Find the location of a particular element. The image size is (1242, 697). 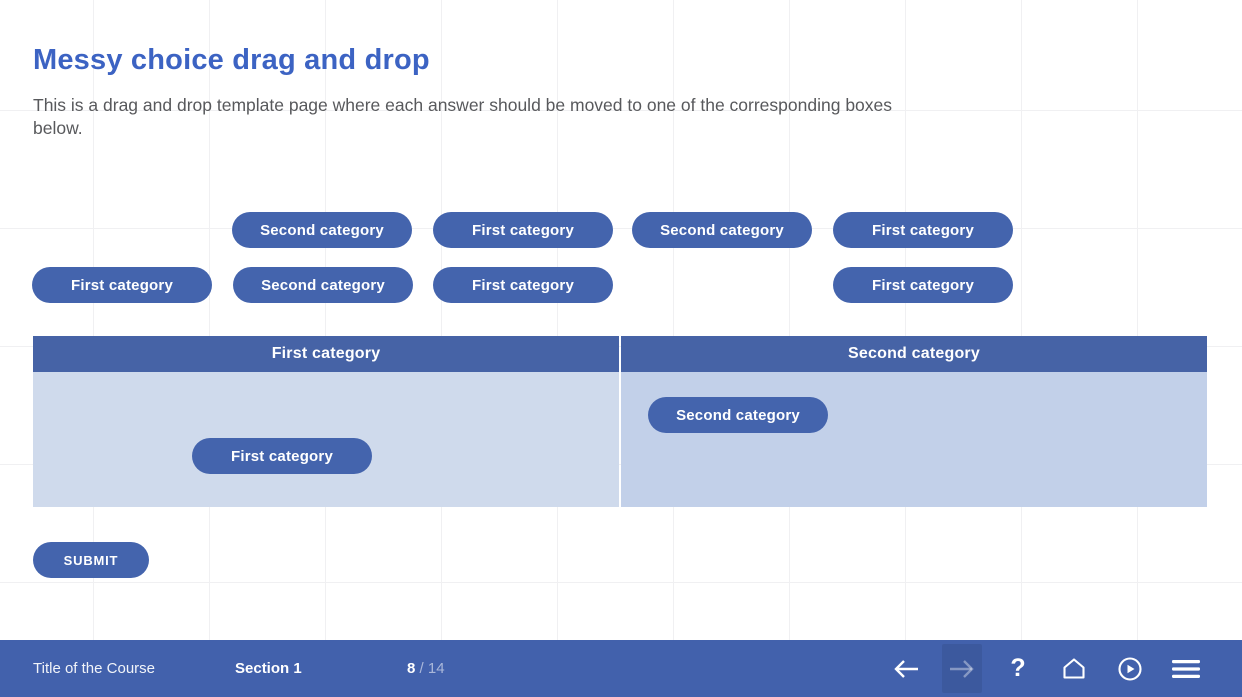

page-counter: 8 / 14 is located at coordinates (426, 668).